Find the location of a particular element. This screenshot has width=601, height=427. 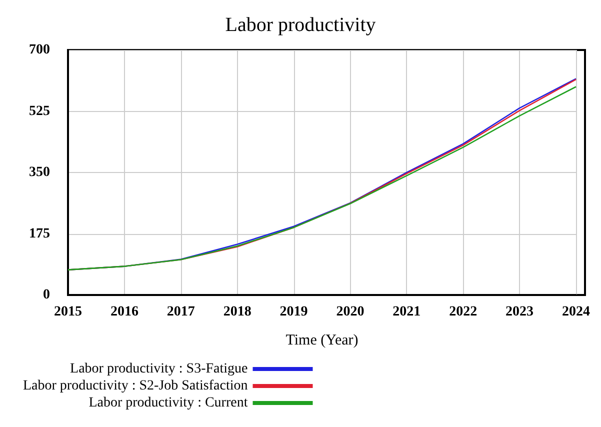

x-tick-label: 2019 is located at coordinates (294, 312).